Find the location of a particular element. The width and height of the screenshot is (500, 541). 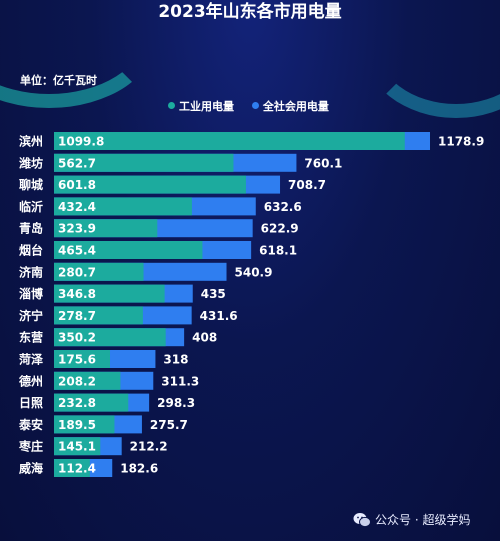

value-label-industrial: 323.9 is located at coordinates (77, 229).